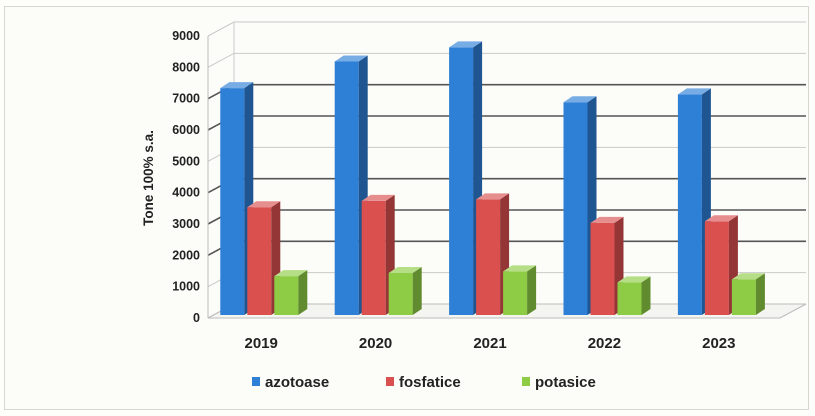  What do you see at coordinates (196, 318) in the screenshot?
I see `y-tick-label: 0` at bounding box center [196, 318].